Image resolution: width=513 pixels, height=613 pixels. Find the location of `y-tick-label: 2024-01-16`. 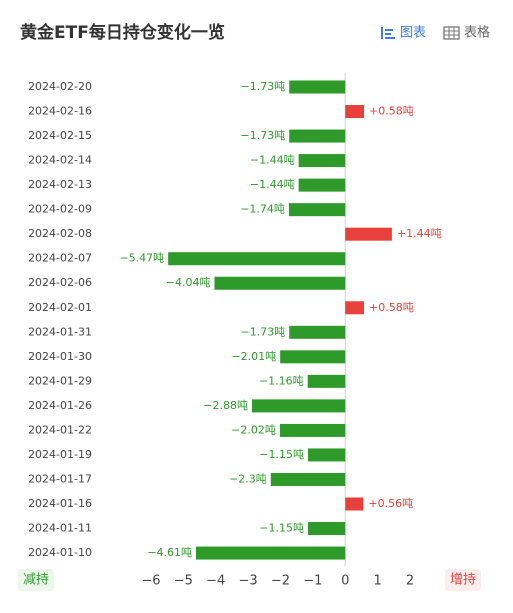

y-tick-label: 2024-01-16 is located at coordinates (60, 503).